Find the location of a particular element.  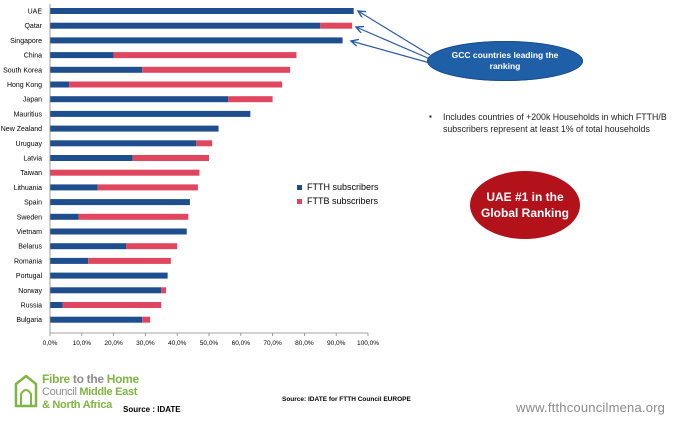

x-tick-label: 40,0% is located at coordinates (177, 343).